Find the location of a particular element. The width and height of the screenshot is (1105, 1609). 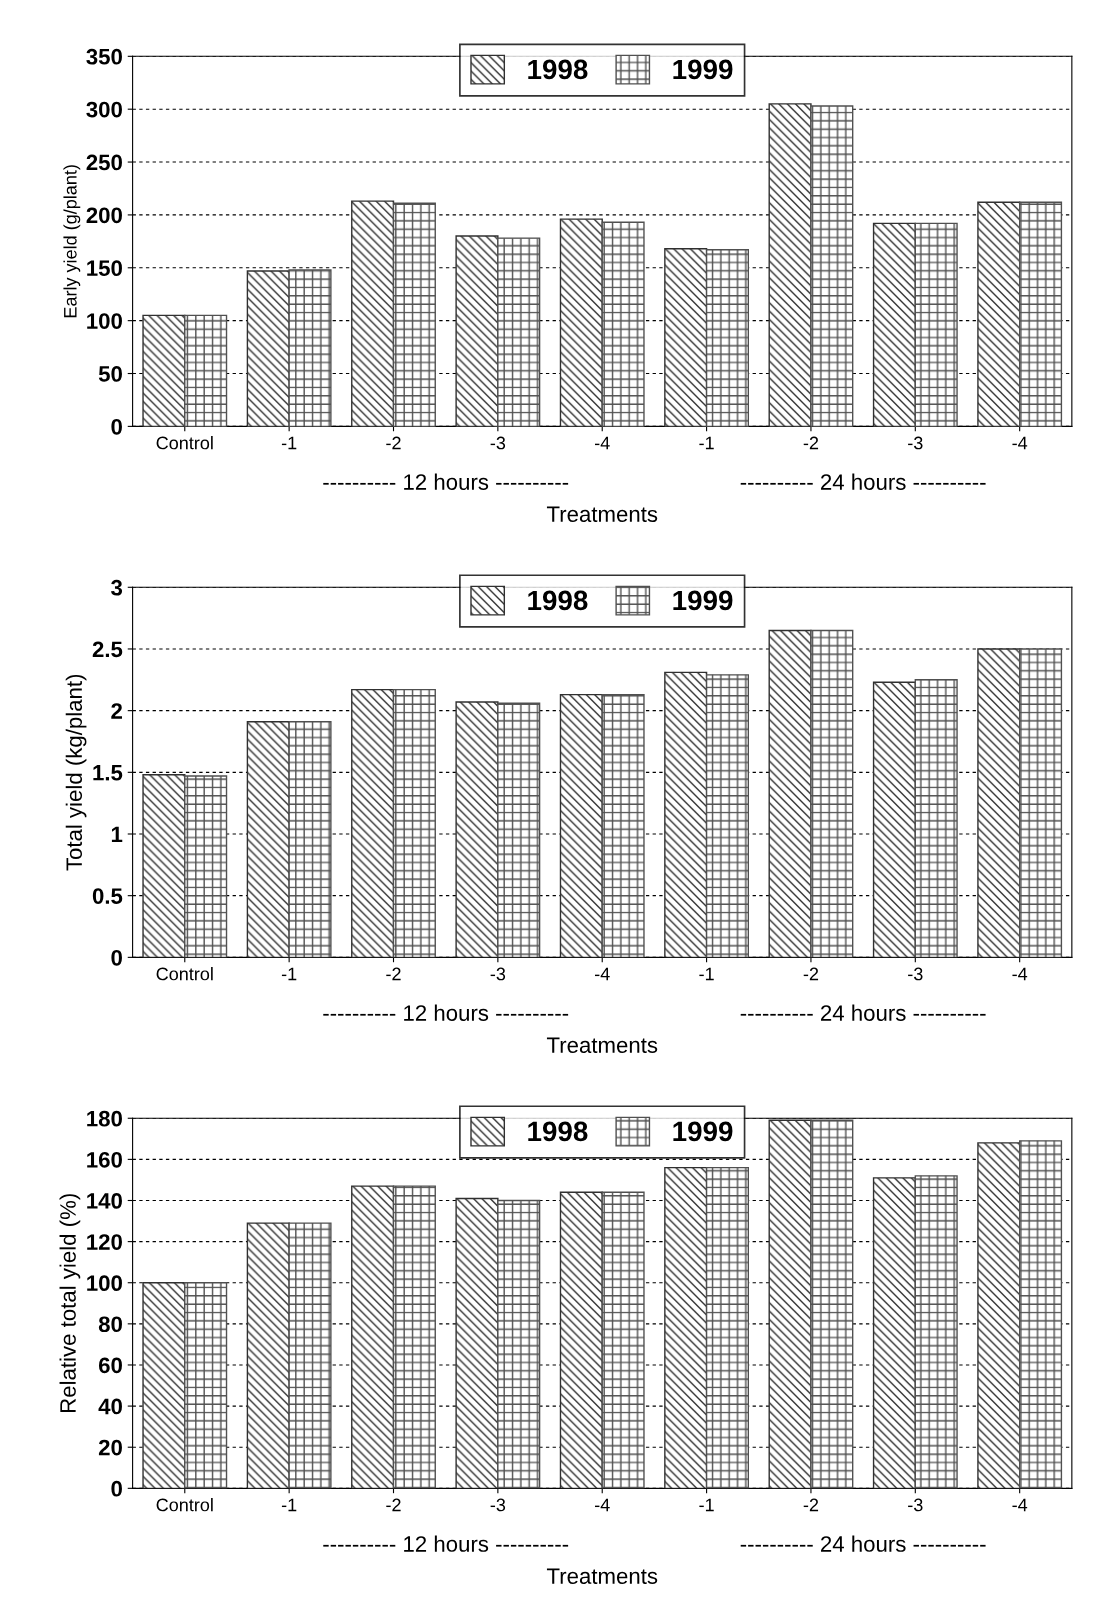

y-tick-label: 250 is located at coordinates (104, 162).